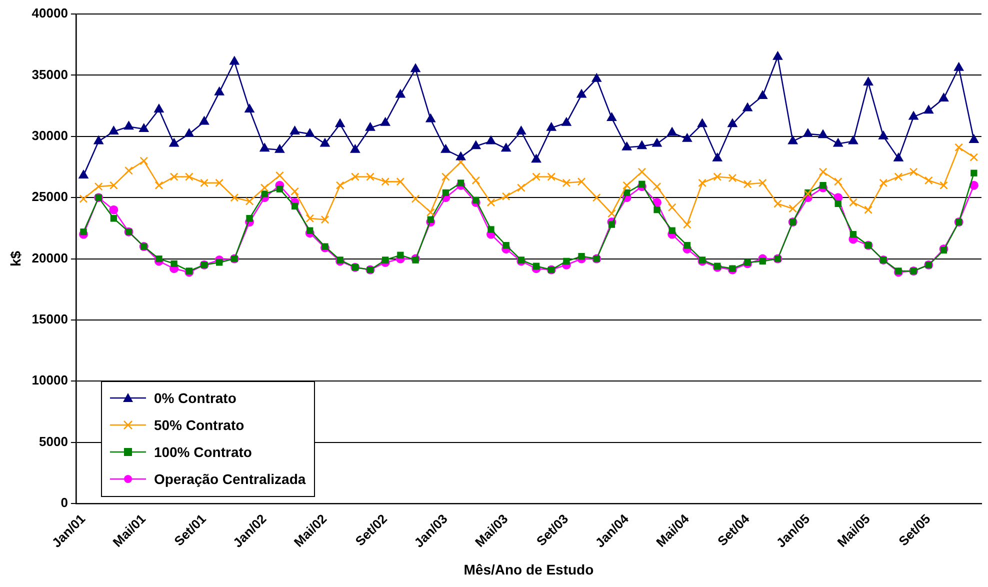  I want to click on y-tick-label: 20000, so click(50, 258).